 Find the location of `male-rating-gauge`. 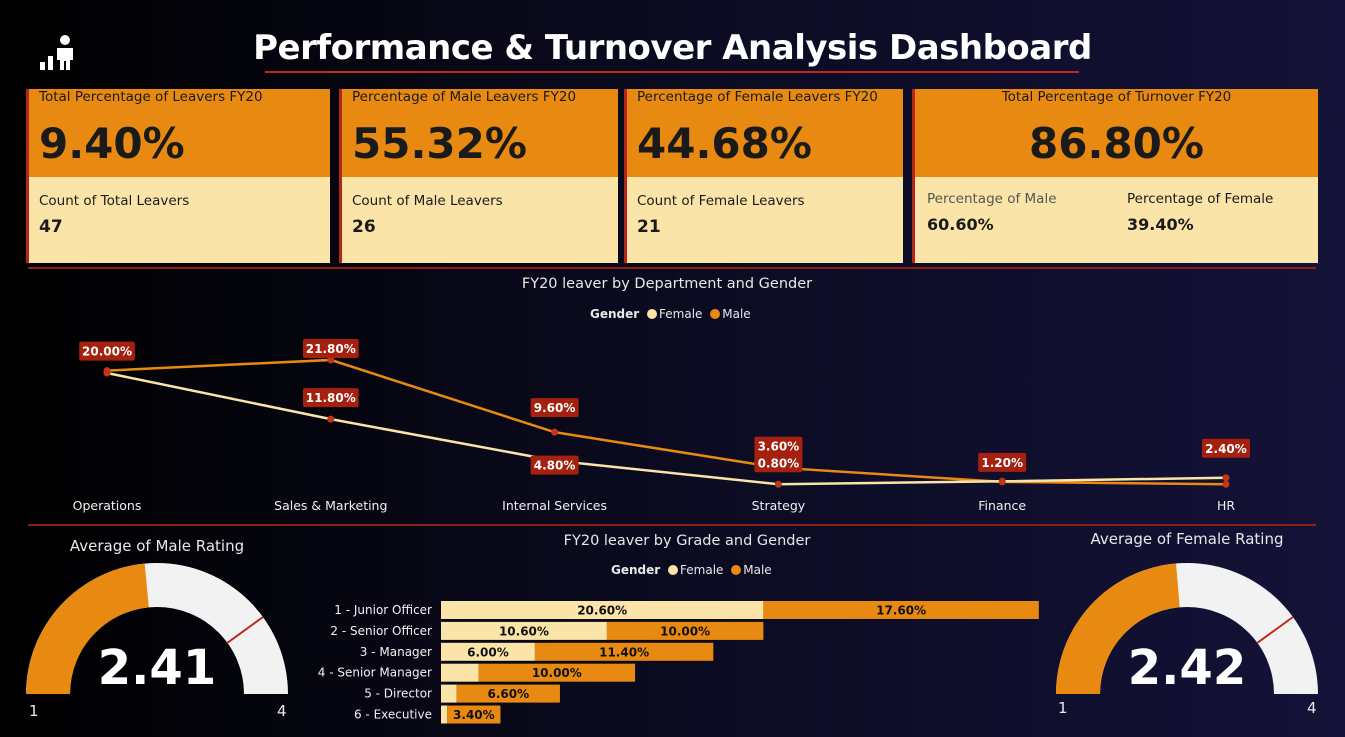

male-rating-gauge is located at coordinates (157, 628).